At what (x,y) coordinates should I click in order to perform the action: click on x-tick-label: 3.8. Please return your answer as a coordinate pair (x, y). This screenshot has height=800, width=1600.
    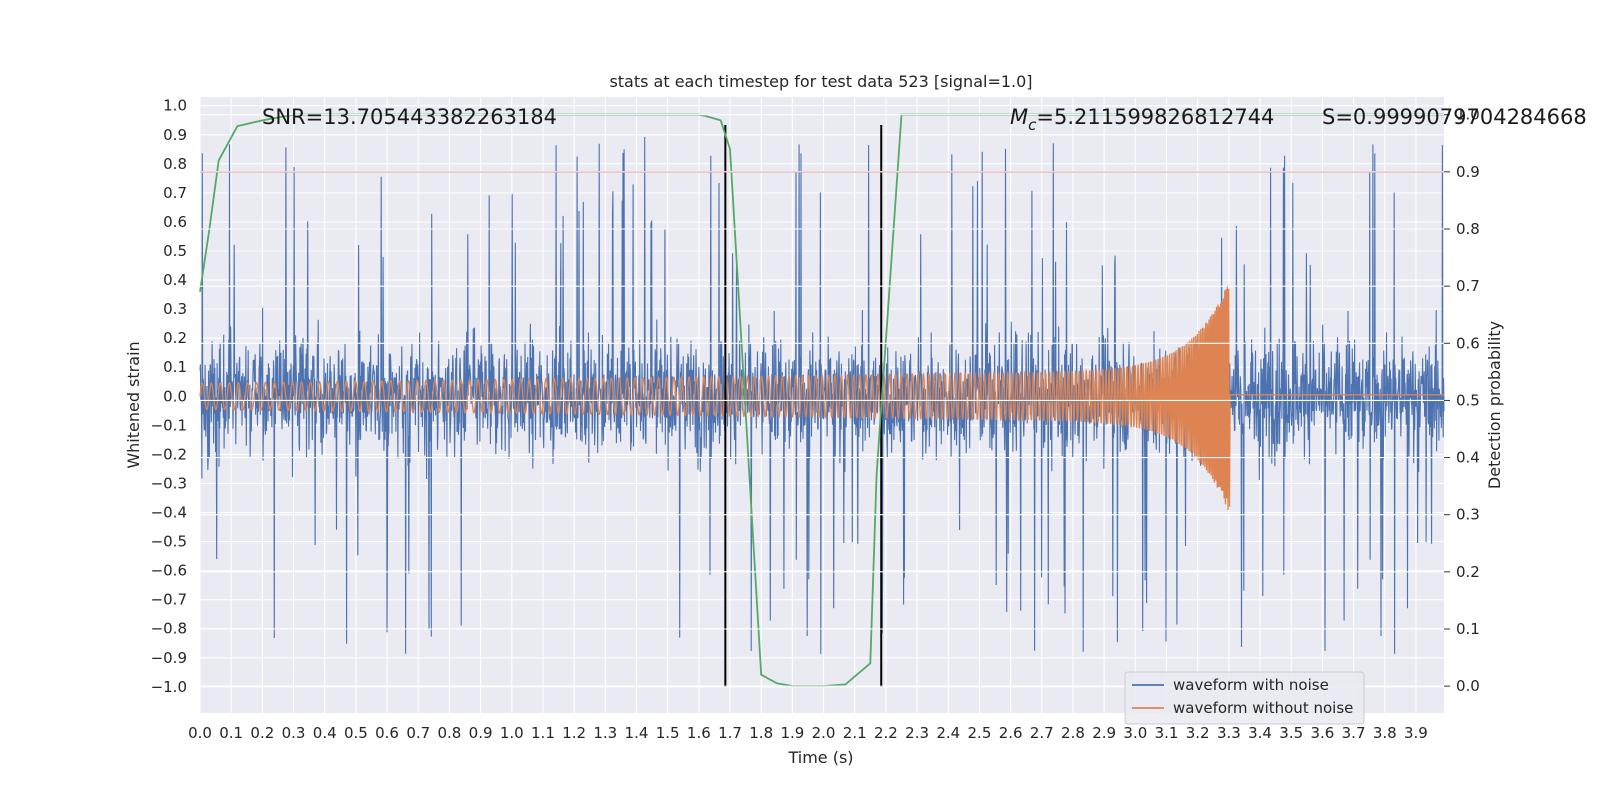
    Looking at the image, I should click on (1385, 733).